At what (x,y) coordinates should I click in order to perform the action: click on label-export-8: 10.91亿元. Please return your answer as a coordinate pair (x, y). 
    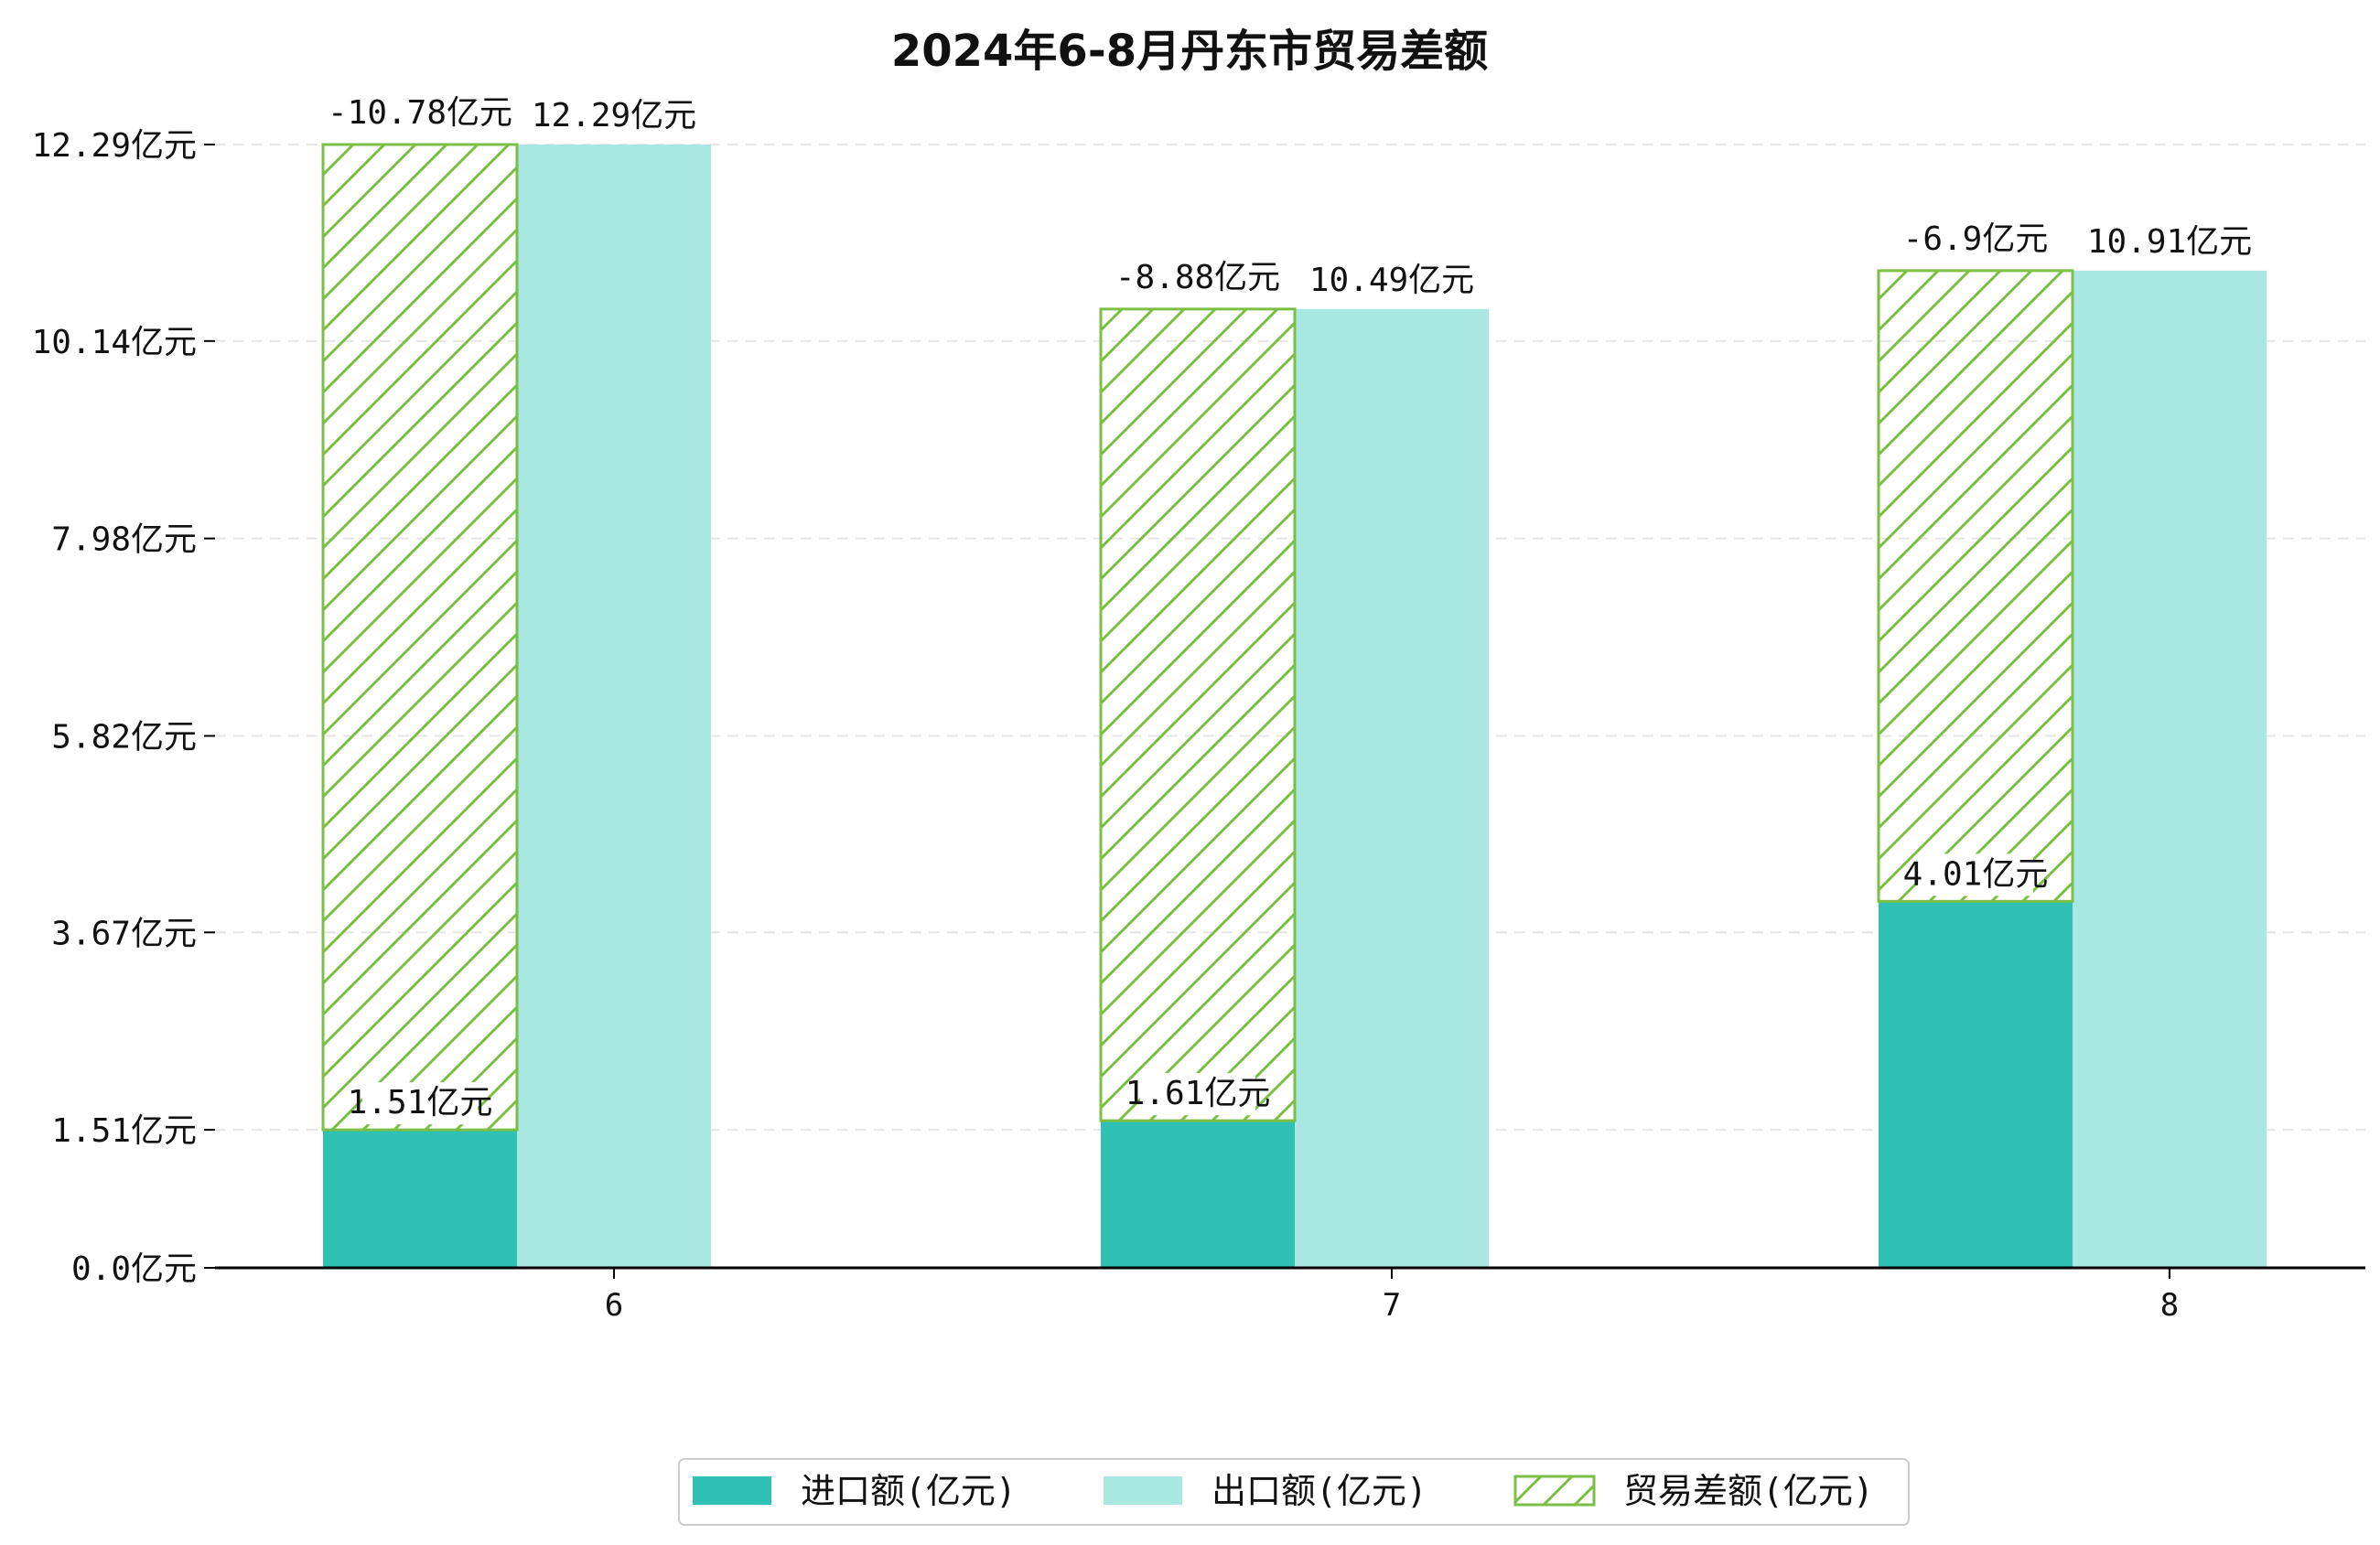
    Looking at the image, I should click on (2169, 242).